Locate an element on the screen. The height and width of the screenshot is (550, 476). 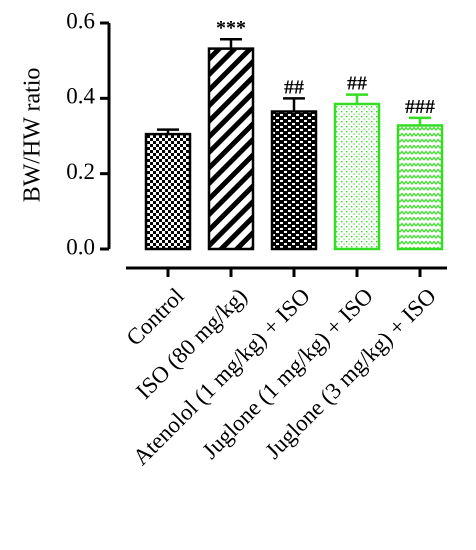
y-tick-label: 0.0 is located at coordinates (80, 246).